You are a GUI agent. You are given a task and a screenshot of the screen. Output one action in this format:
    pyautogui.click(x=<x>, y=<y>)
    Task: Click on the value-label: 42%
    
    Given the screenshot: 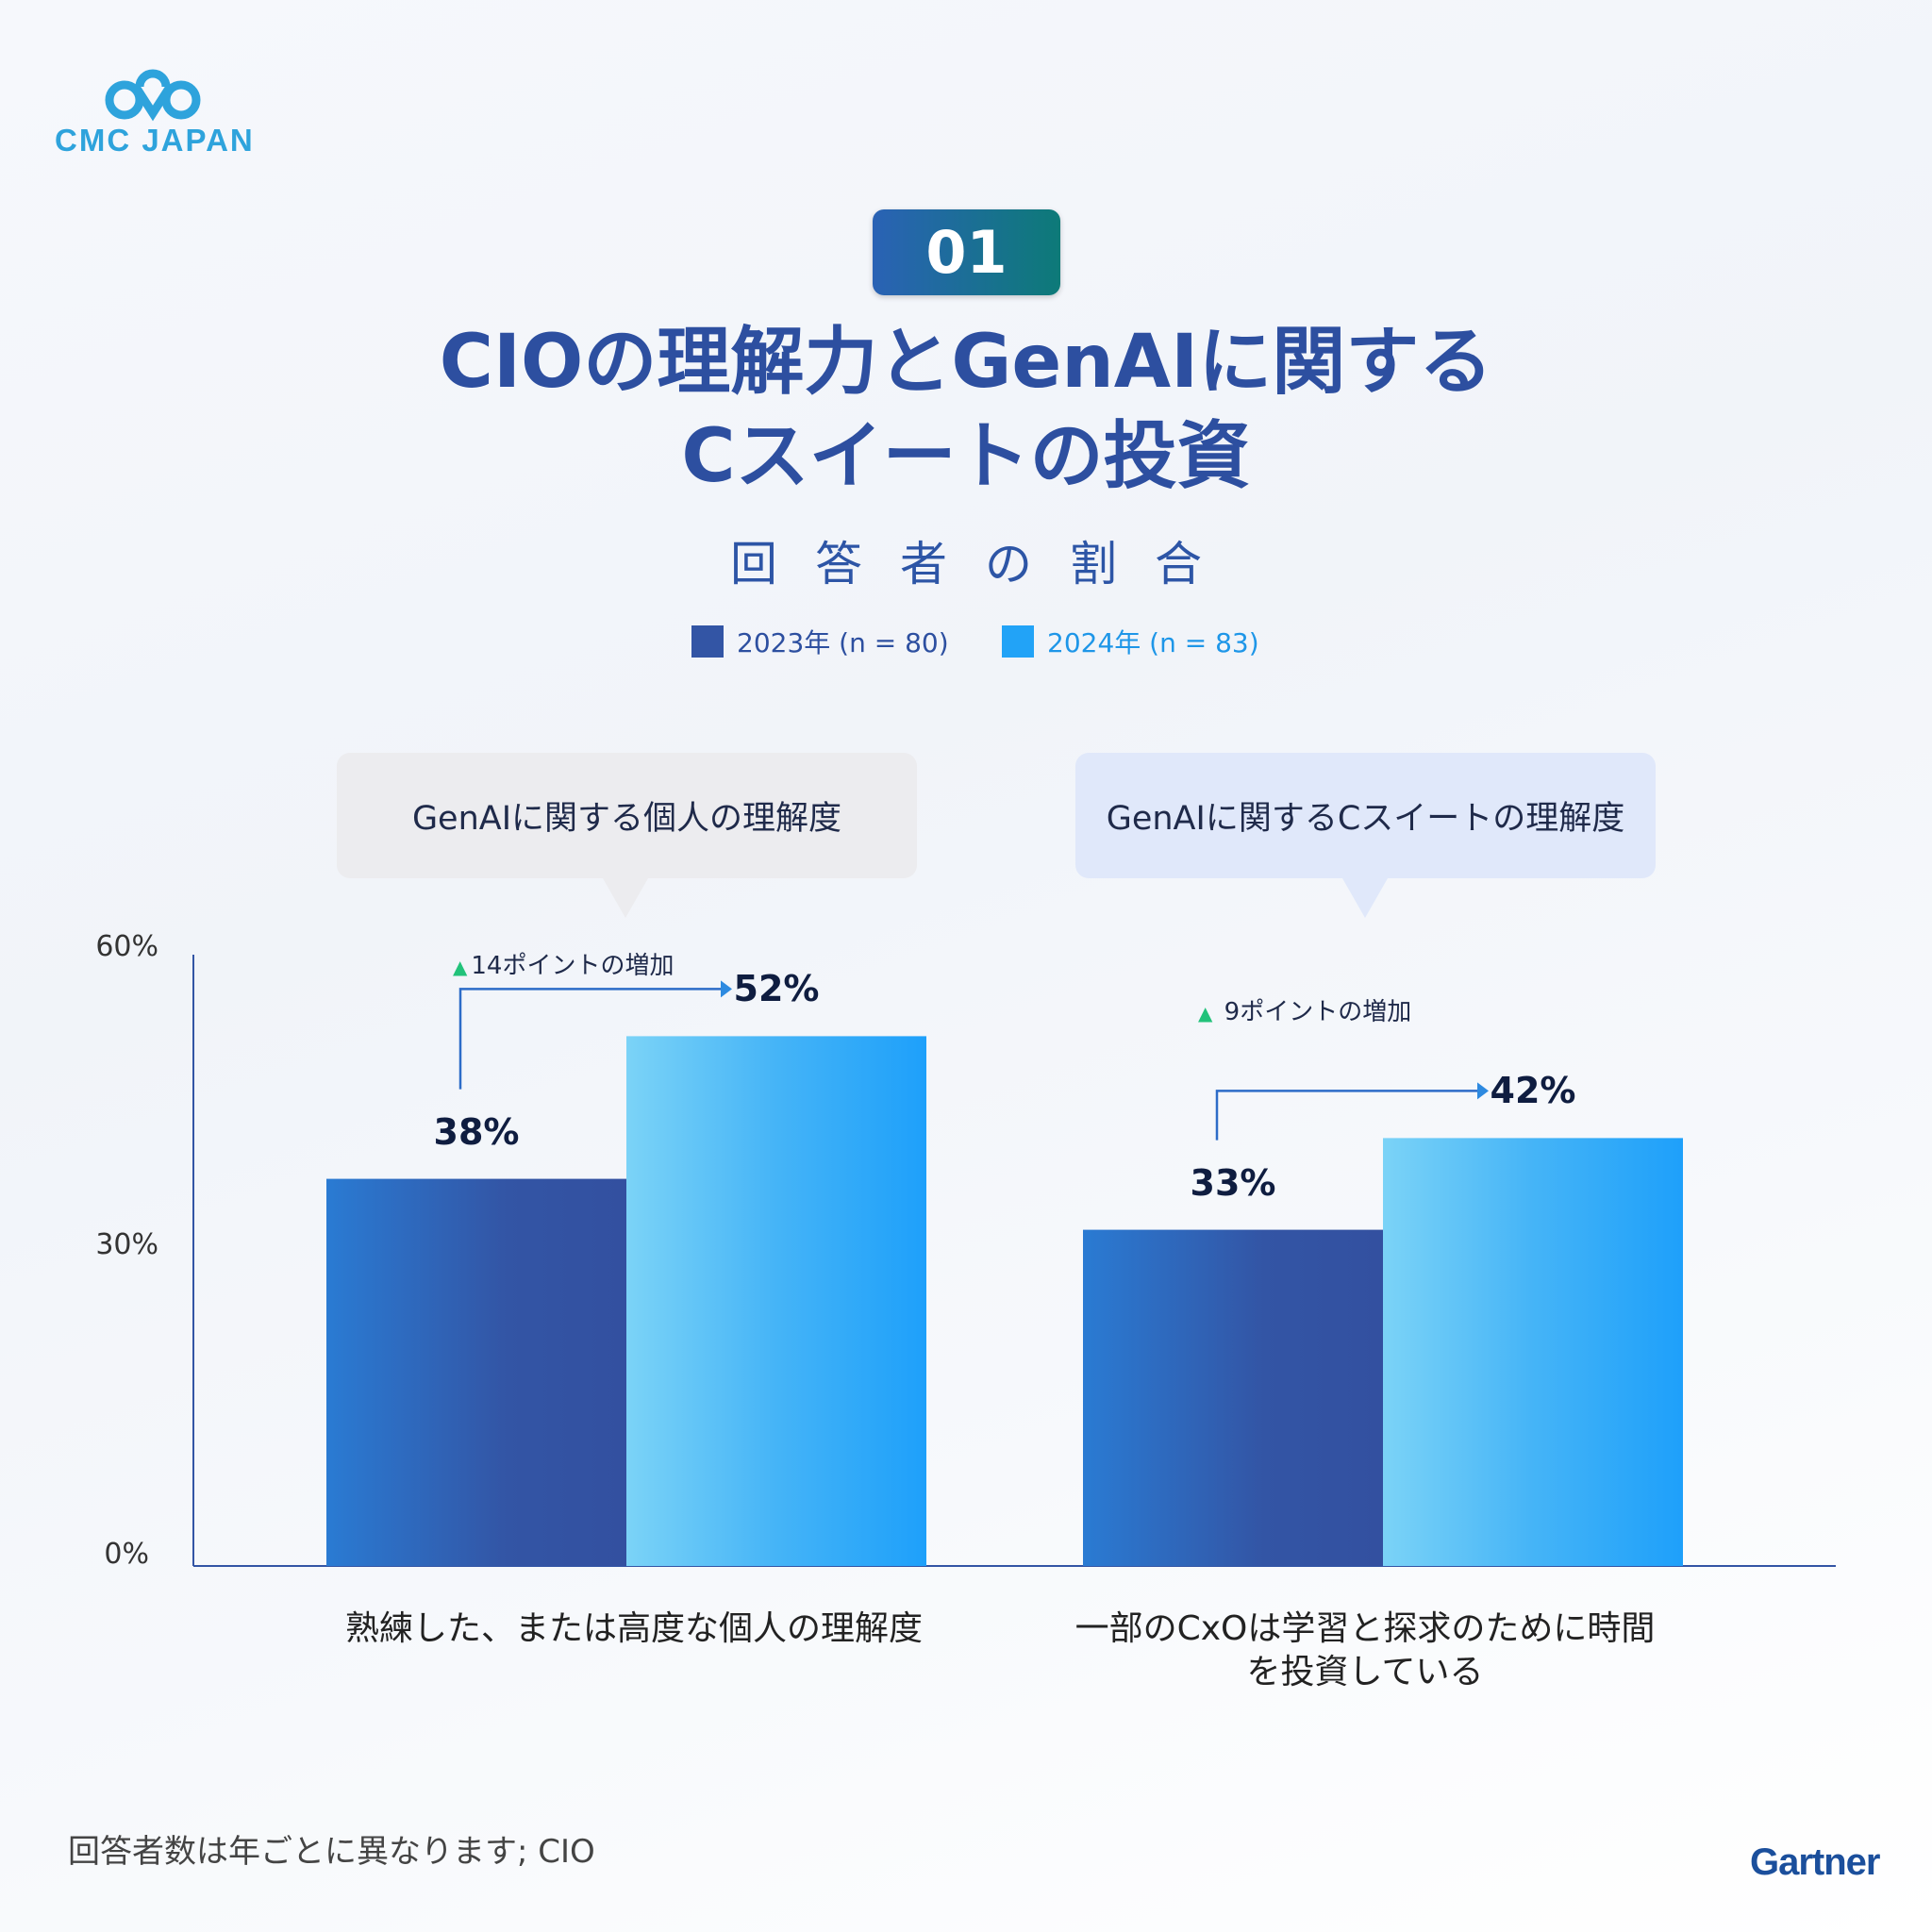 What is the action you would take?
    pyautogui.click(x=1533, y=1091)
    